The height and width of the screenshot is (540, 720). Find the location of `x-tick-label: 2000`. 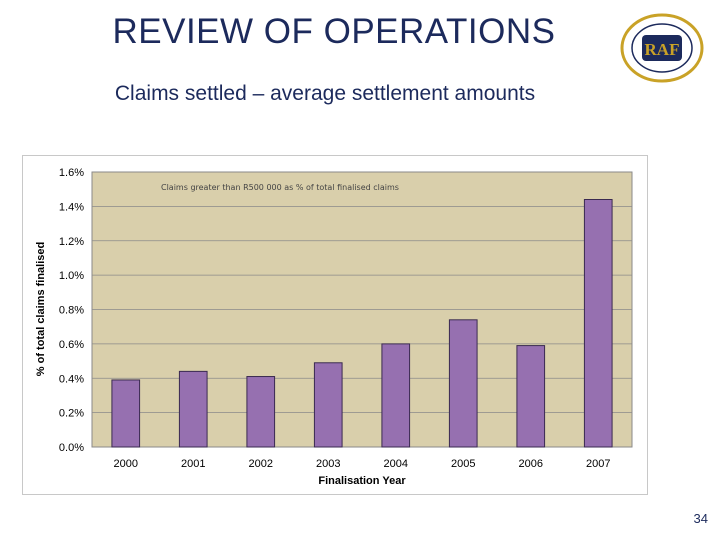

x-tick-label: 2000 is located at coordinates (126, 464).